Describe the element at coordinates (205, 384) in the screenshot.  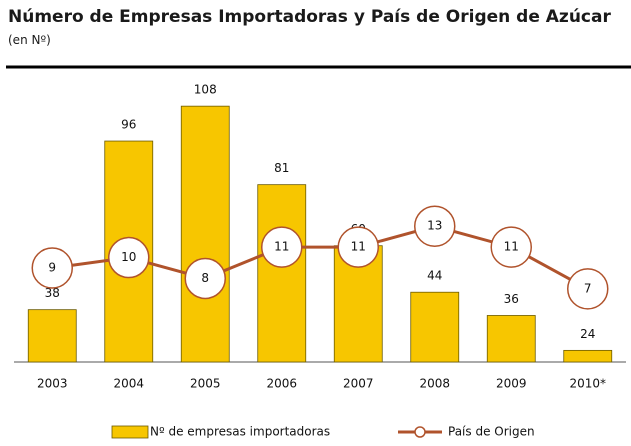
I see `x-tick-label: 2005` at that location.